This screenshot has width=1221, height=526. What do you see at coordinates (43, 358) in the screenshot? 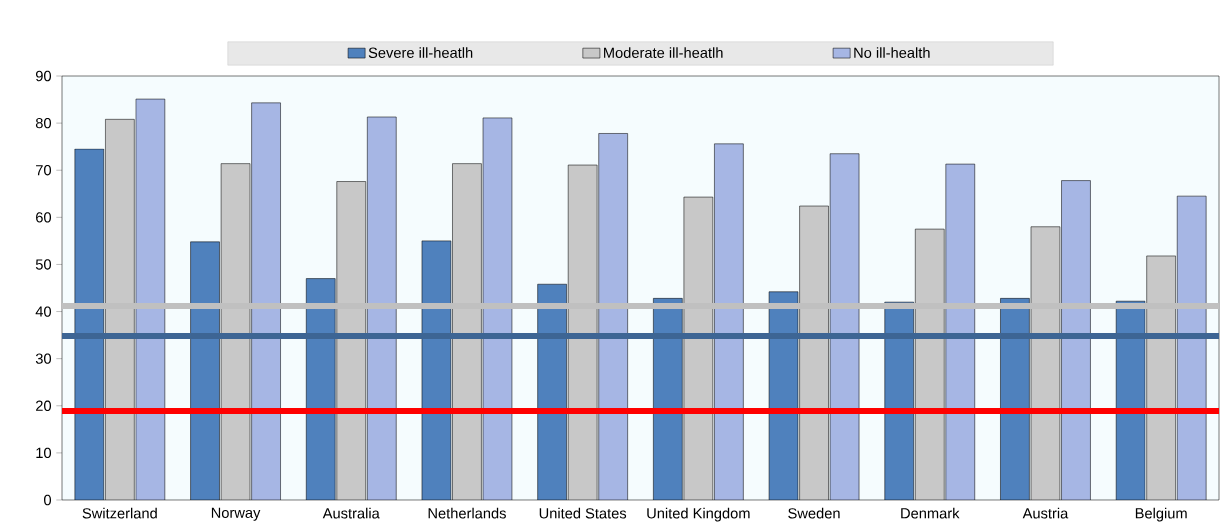
I see `y-tick-label: 30` at bounding box center [43, 358].